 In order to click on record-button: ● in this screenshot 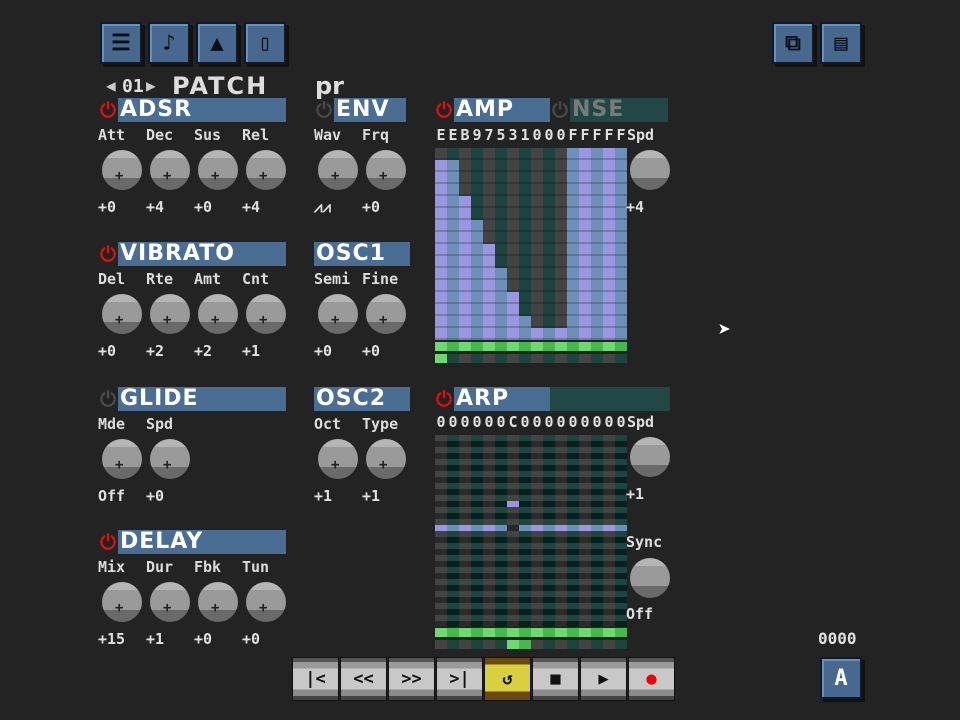, I will do `click(651, 679)`.